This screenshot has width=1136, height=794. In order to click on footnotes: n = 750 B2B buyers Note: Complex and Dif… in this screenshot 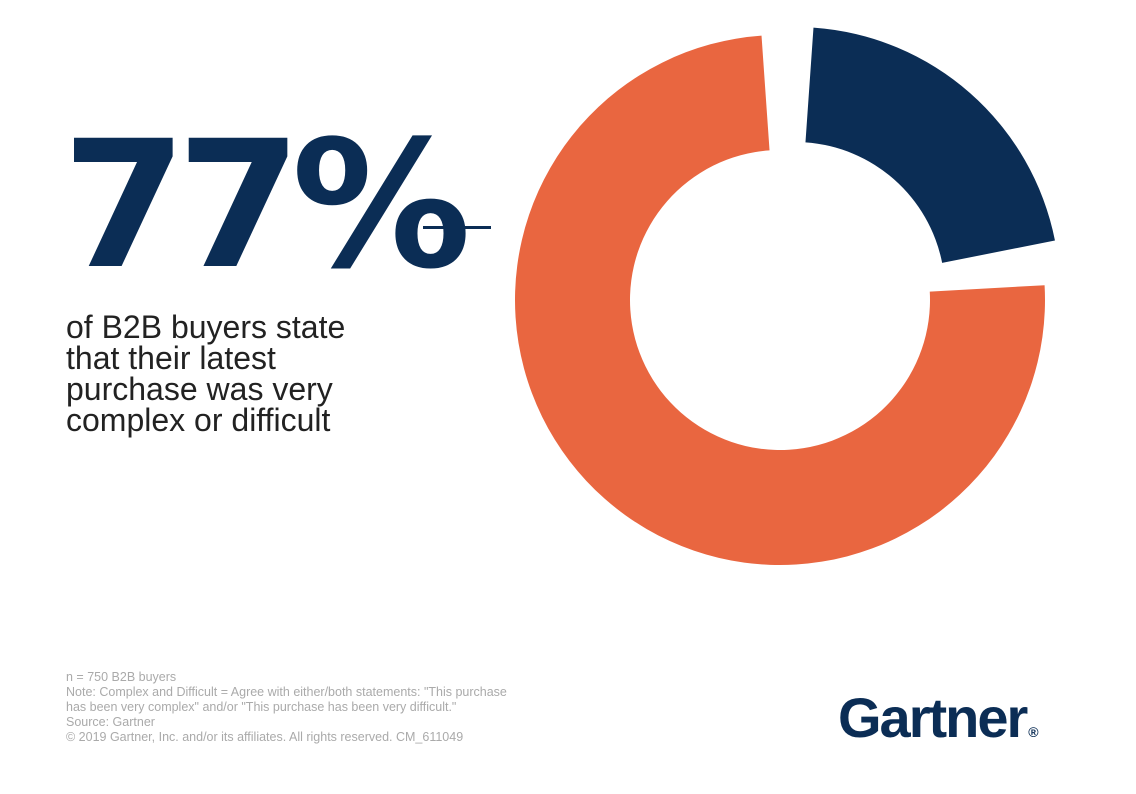, I will do `click(346, 707)`.